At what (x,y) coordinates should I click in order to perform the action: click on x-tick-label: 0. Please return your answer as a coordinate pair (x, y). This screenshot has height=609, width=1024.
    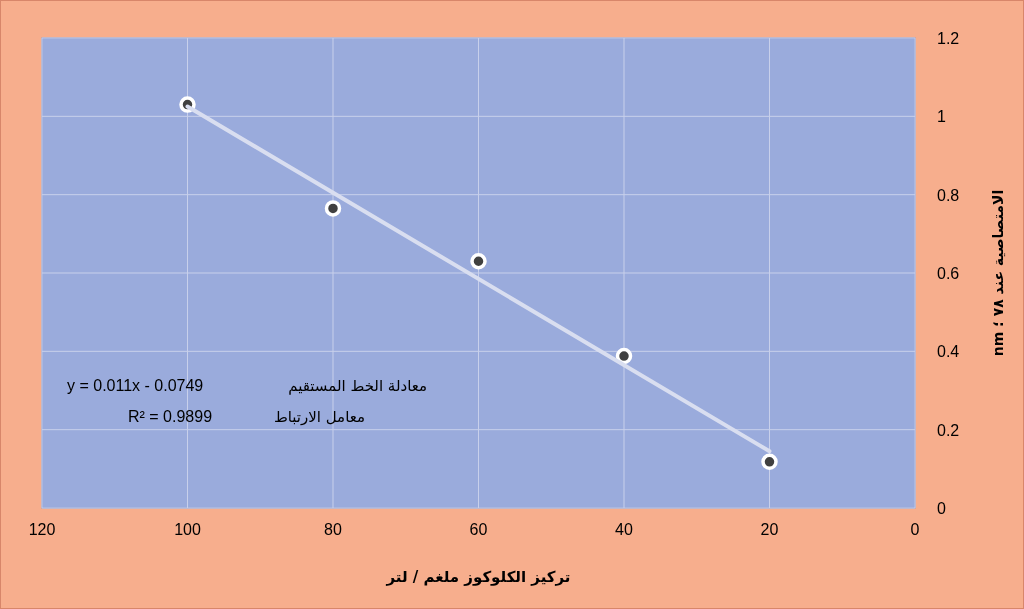
    Looking at the image, I should click on (915, 529).